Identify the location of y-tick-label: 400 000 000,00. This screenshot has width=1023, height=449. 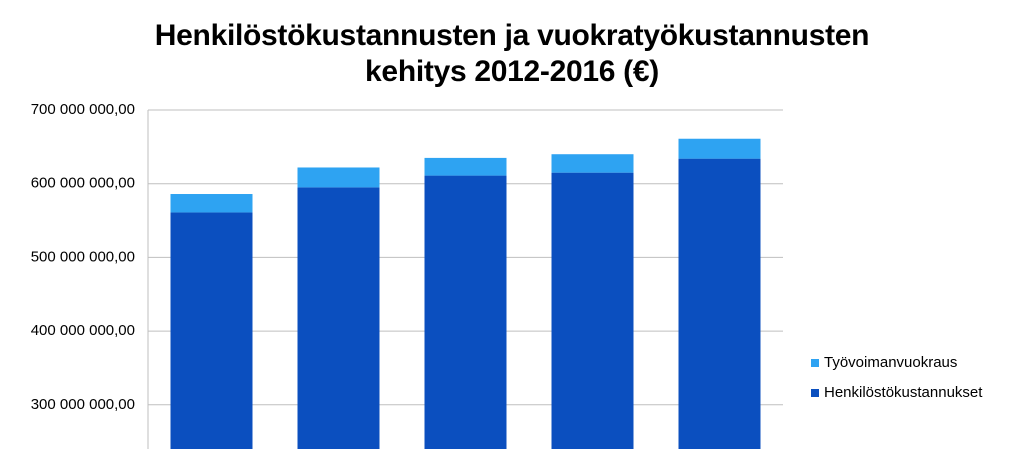
(83, 330).